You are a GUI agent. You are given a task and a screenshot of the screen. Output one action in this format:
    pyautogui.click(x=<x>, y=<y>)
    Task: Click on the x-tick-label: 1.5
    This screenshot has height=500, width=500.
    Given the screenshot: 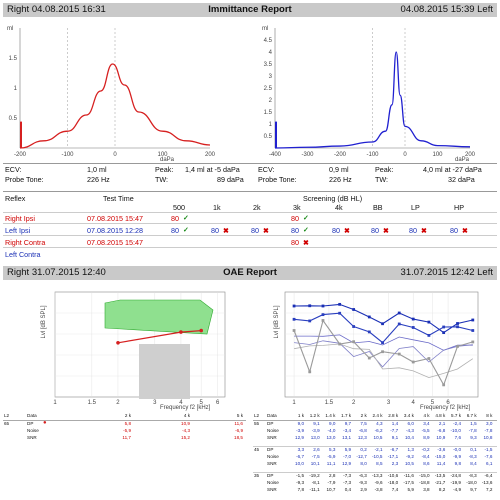 What is the action you would take?
    pyautogui.click(x=329, y=403)
    